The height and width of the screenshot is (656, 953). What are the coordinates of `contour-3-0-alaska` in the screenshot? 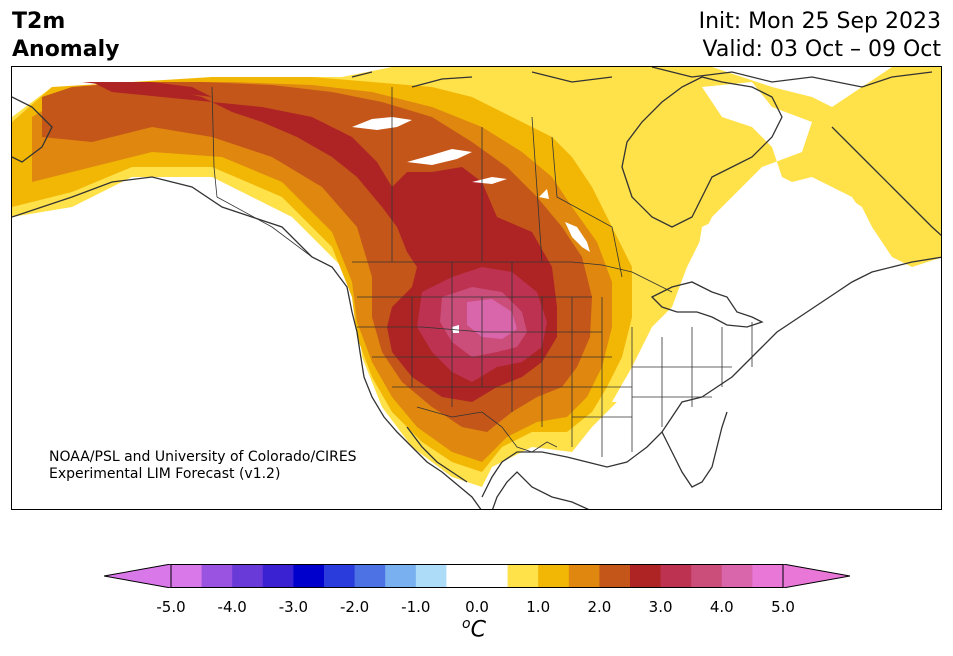 It's located at (147, 89).